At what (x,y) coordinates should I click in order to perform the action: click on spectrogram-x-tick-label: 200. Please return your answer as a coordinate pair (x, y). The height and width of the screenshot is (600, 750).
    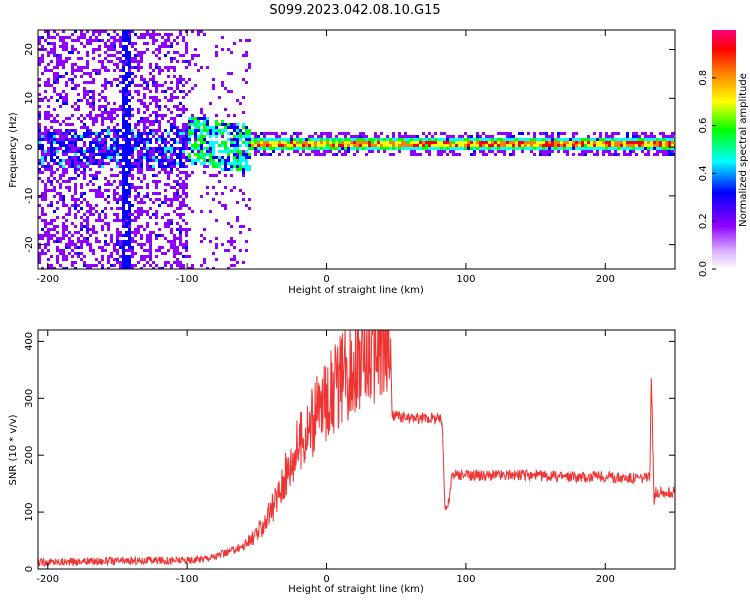
    Looking at the image, I should click on (605, 279).